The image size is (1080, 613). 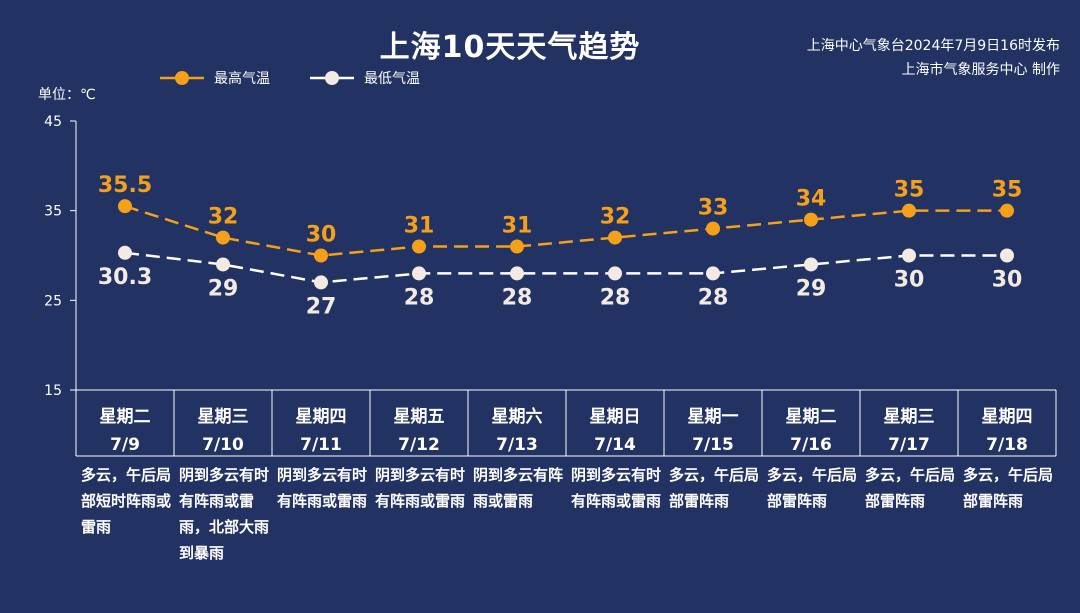 What do you see at coordinates (125, 277) in the screenshot?
I see `low-temp-label: 30.3` at bounding box center [125, 277].